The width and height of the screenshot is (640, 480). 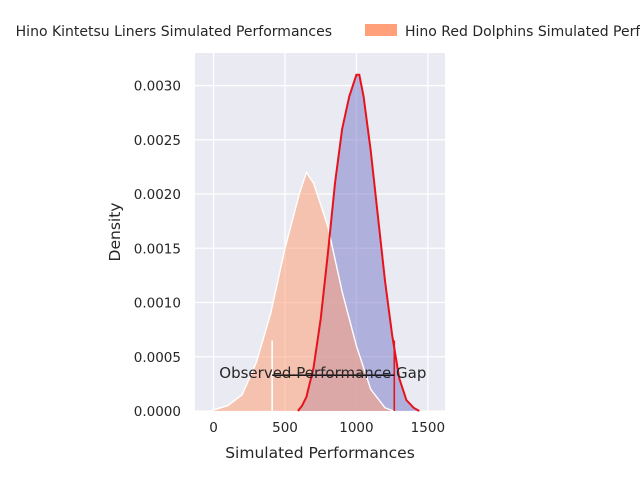 What do you see at coordinates (322, 373) in the screenshot?
I see `annotation-text: Observed Performance Gap` at bounding box center [322, 373].